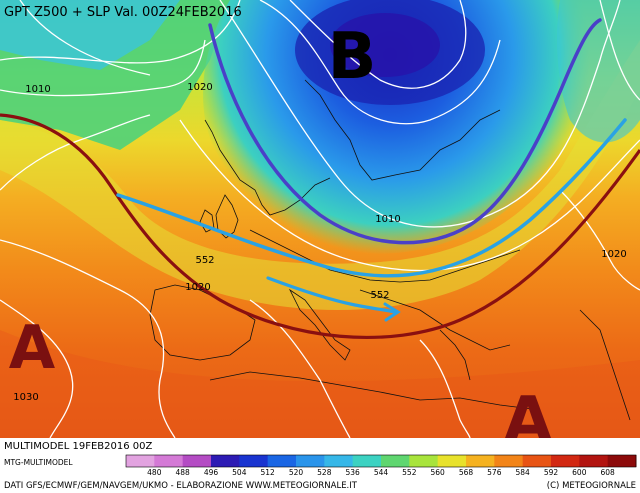 This screenshot has height=493, width=640. Describe the element at coordinates (239, 472) in the screenshot. I see `colorbar-tick-label: 504` at that location.